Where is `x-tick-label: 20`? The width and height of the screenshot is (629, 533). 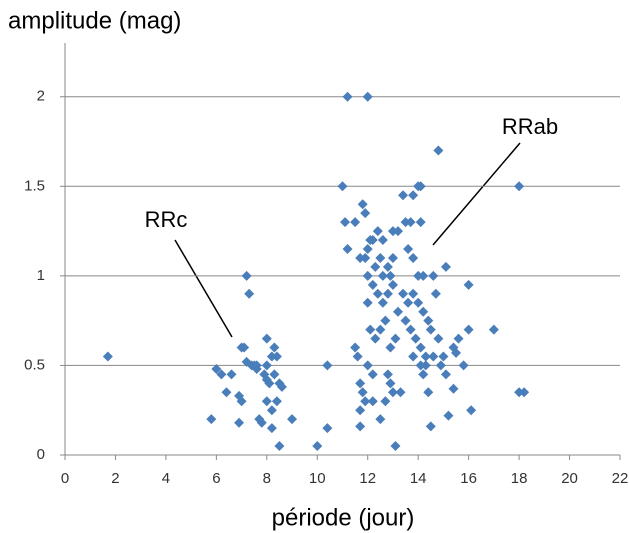 x-tick-label: 20 is located at coordinates (569, 478).